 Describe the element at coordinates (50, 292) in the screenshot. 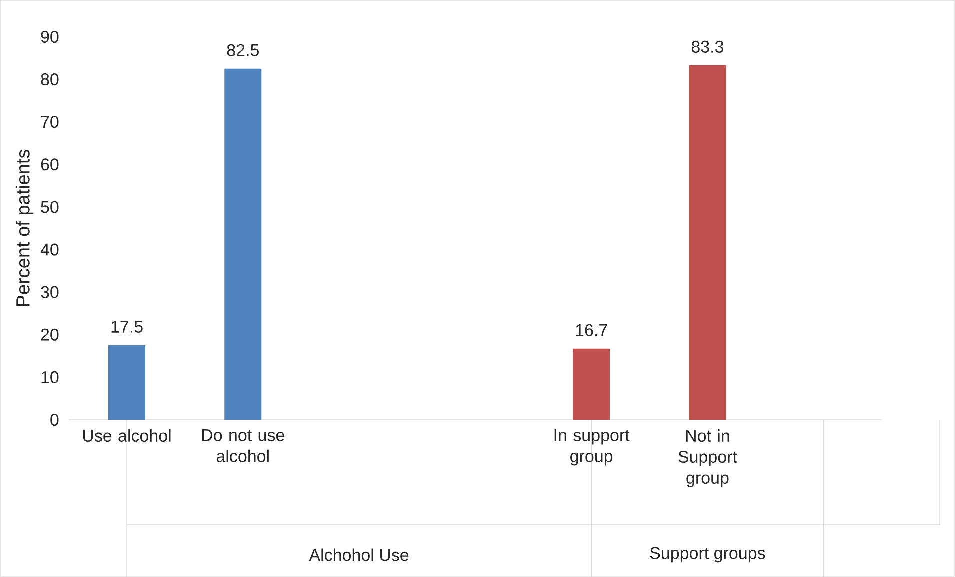

I see `y-tick-label: 30` at that location.